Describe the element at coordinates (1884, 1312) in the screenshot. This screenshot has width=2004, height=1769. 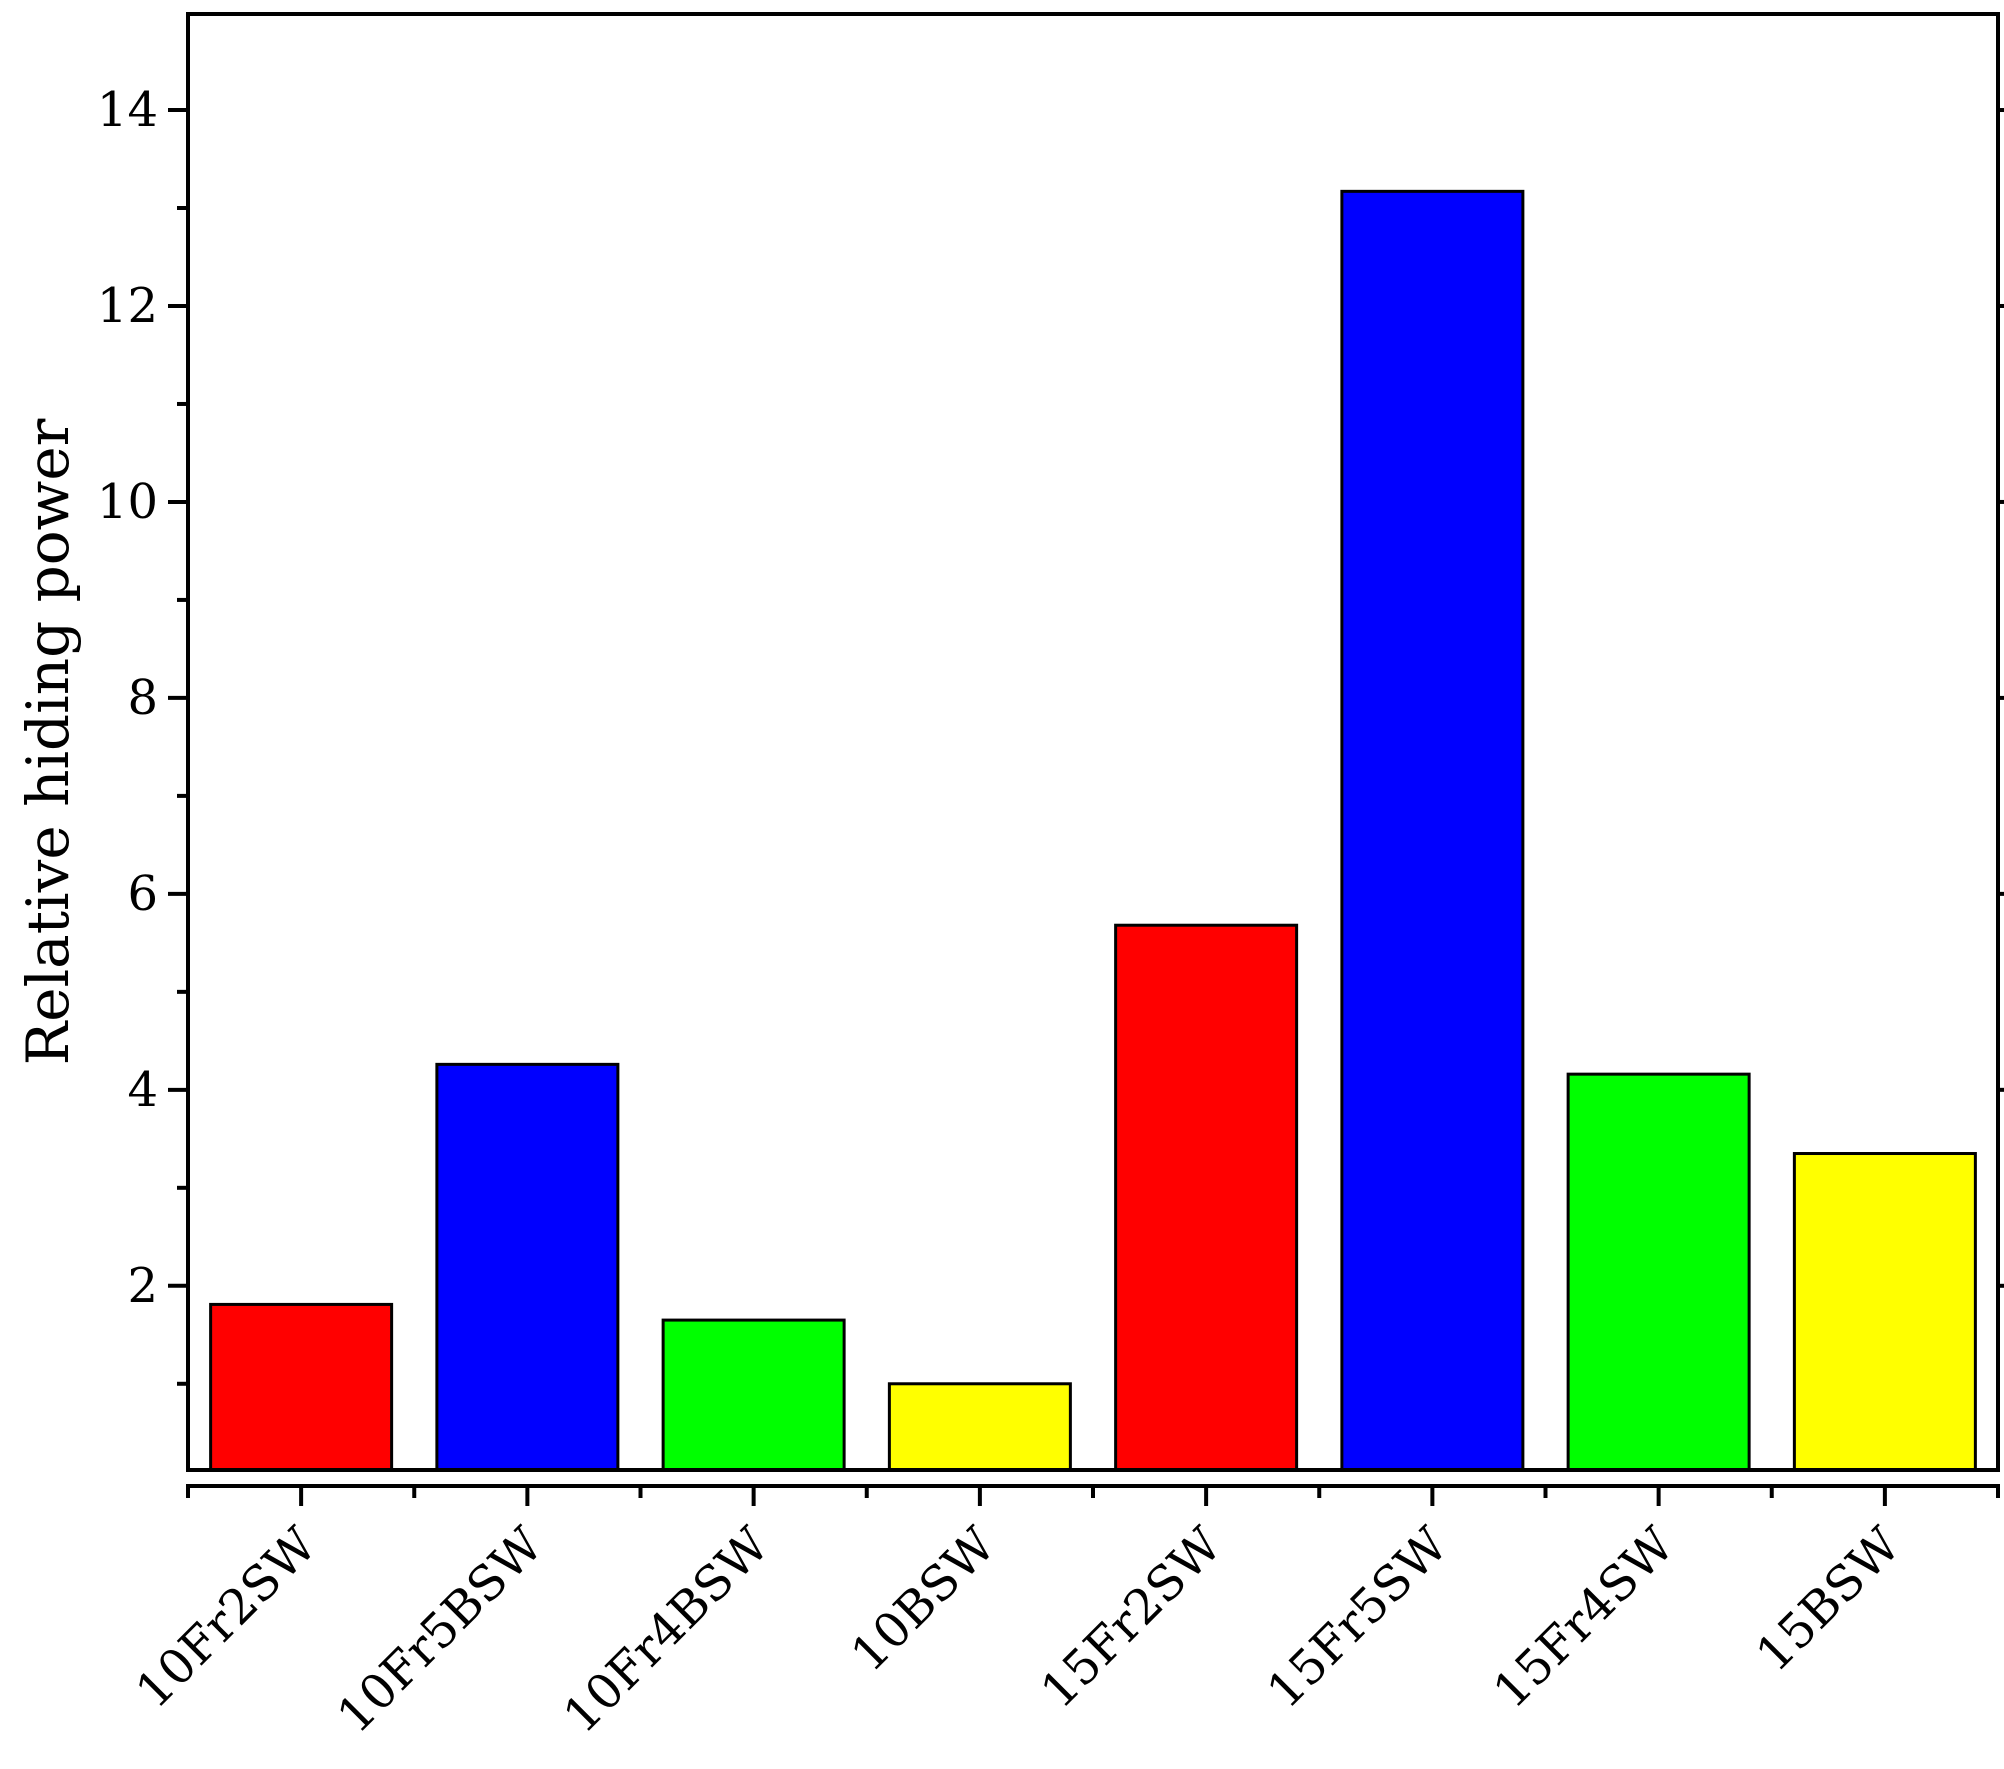
I see `bar-15BSW` at that location.